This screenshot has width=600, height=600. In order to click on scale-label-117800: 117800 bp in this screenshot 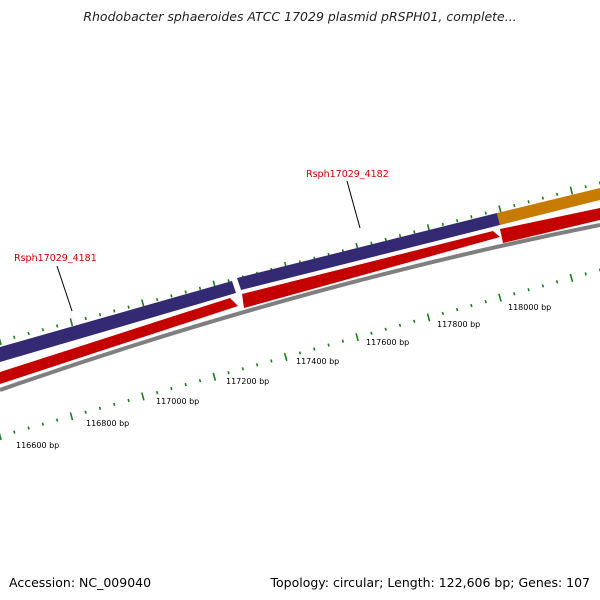, I will do `click(458, 324)`.